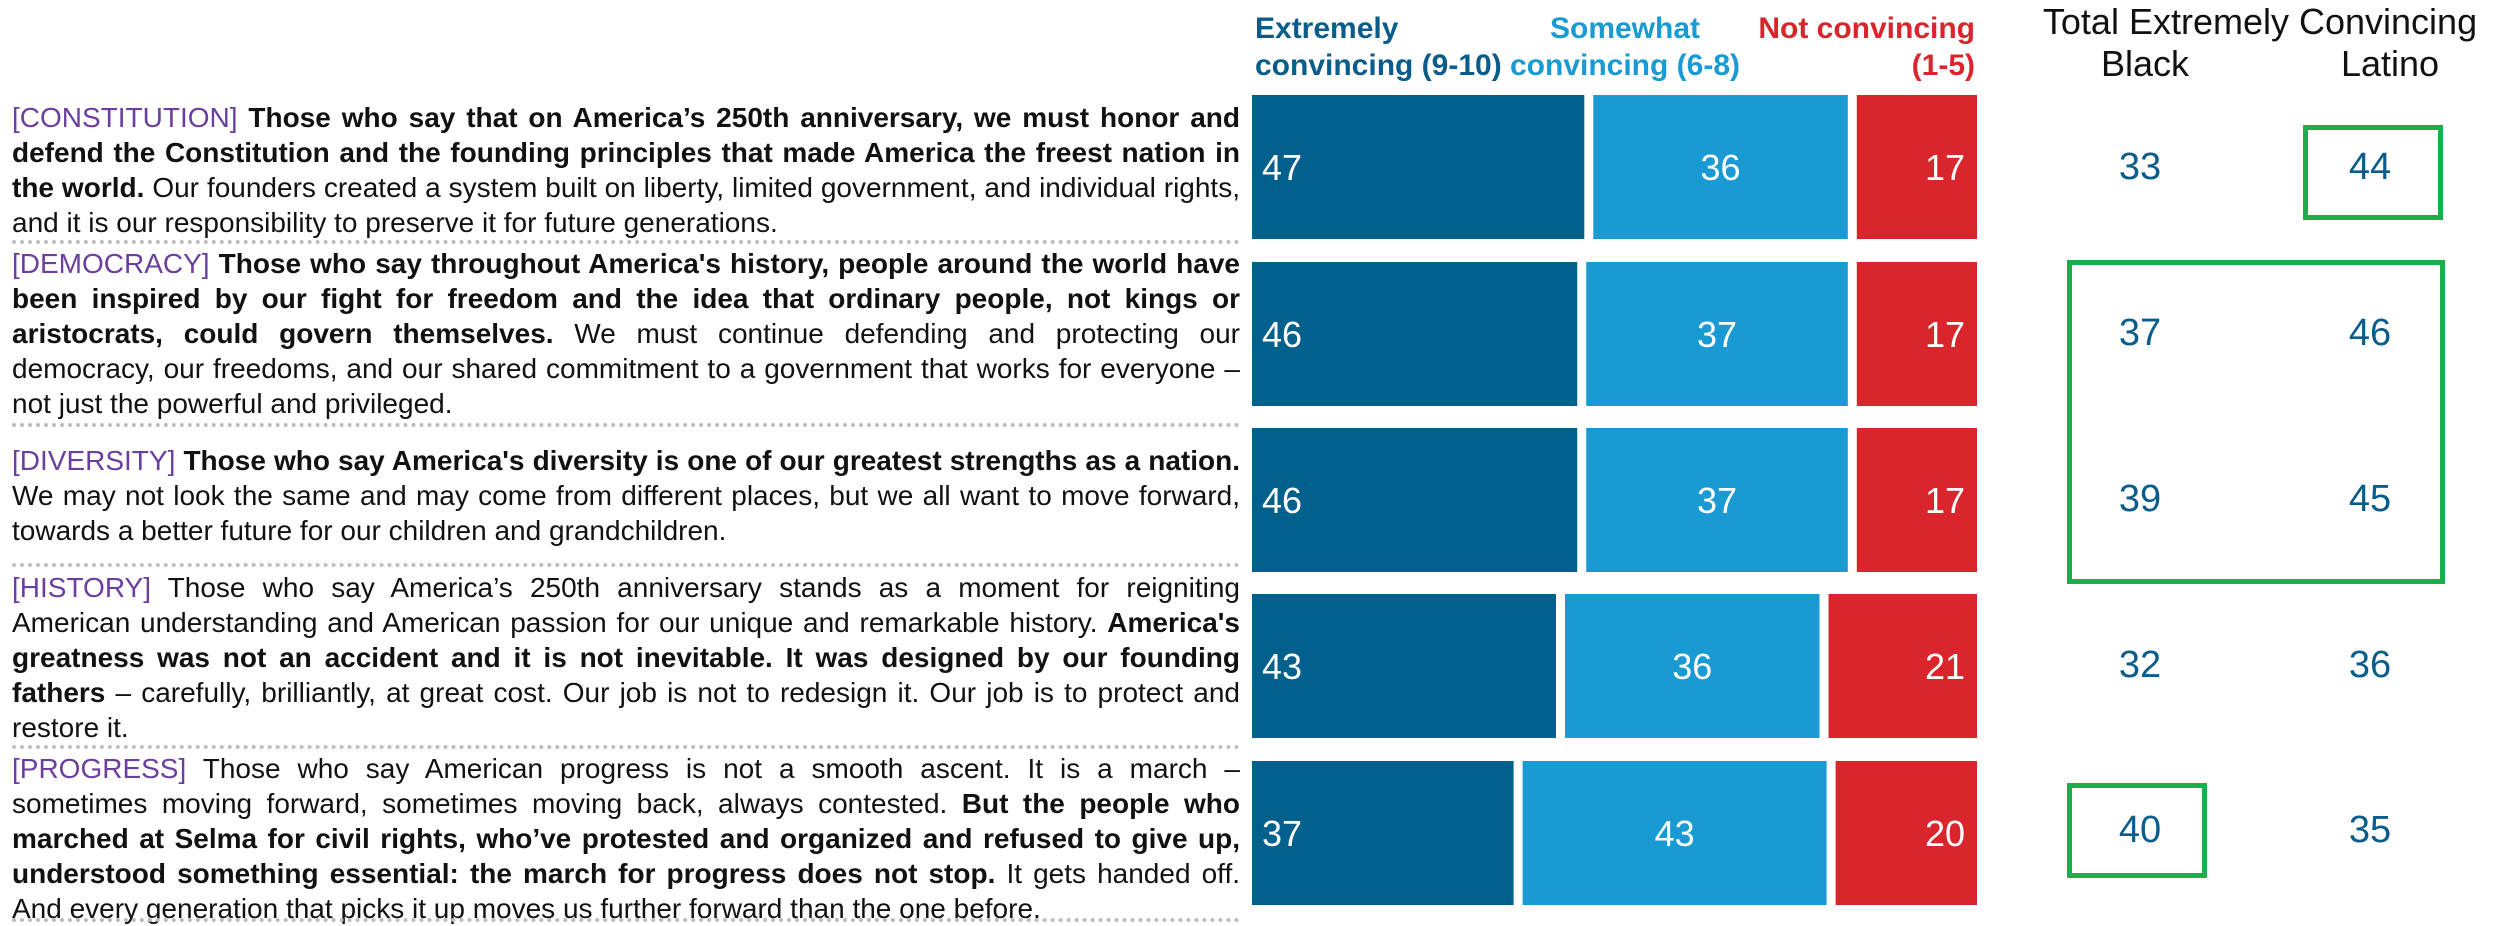  Describe the element at coordinates (2140, 499) in the screenshot. I see `value-black-3: 39` at that location.